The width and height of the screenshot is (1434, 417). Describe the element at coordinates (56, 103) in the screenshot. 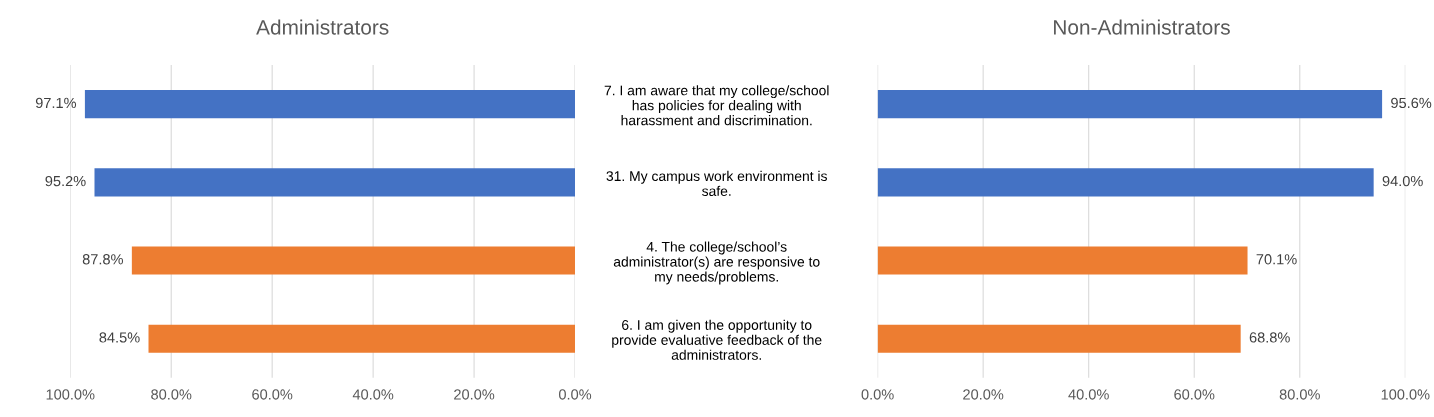

I see `data-label: 97.1%` at that location.